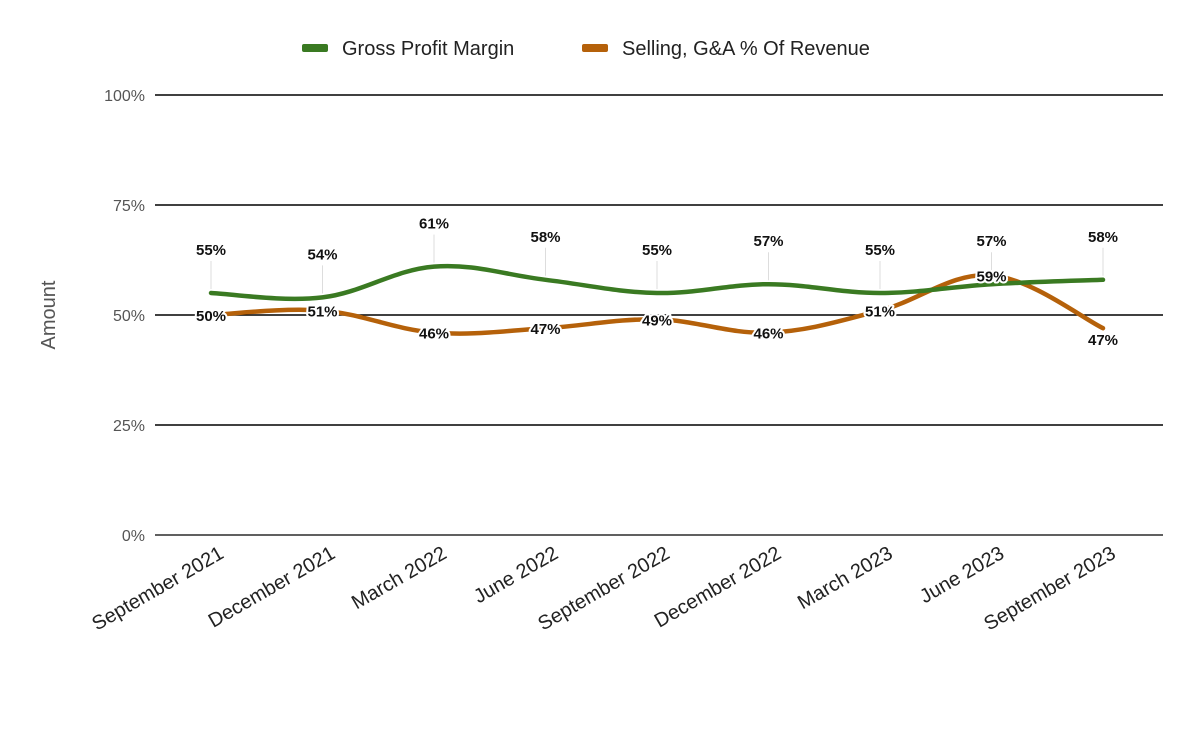 The image size is (1200, 741). What do you see at coordinates (516, 575) in the screenshot?
I see `x-tick-label: June 2022` at bounding box center [516, 575].